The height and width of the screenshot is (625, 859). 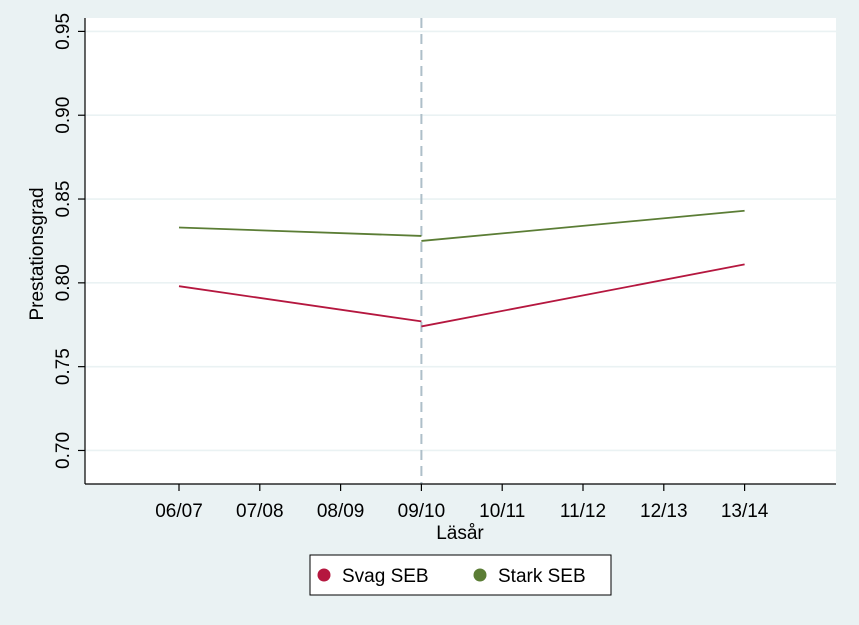 I want to click on x-tick-label: 13/14, so click(x=745, y=511).